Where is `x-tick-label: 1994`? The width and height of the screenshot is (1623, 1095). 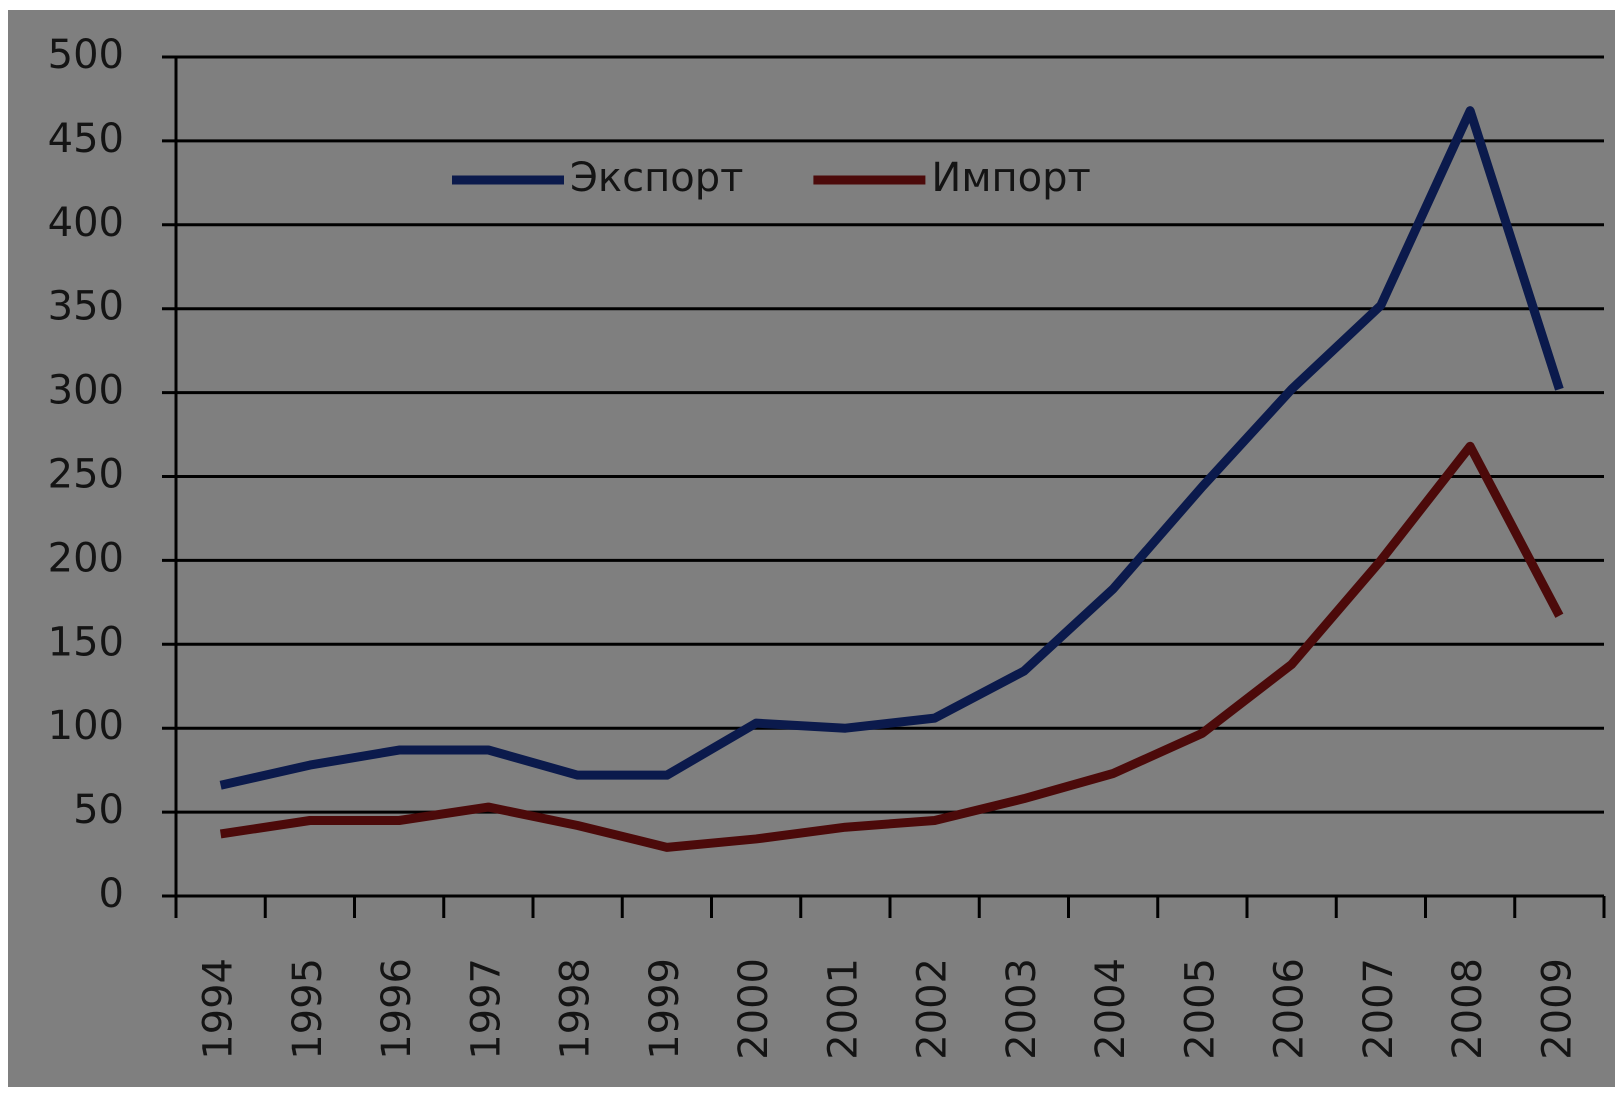 x-tick-label: 1994 is located at coordinates (219, 1009).